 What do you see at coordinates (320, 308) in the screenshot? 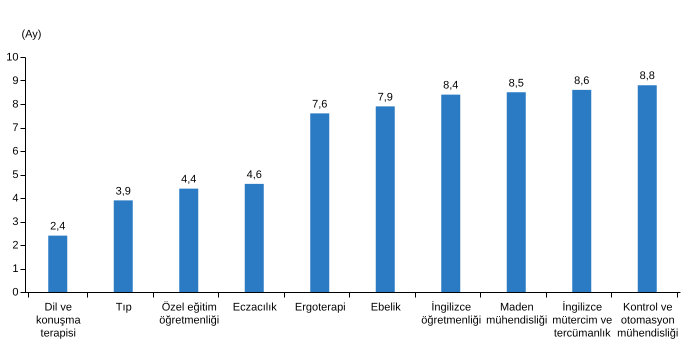
I see `x-tick-label: Ergoterapi` at bounding box center [320, 308].